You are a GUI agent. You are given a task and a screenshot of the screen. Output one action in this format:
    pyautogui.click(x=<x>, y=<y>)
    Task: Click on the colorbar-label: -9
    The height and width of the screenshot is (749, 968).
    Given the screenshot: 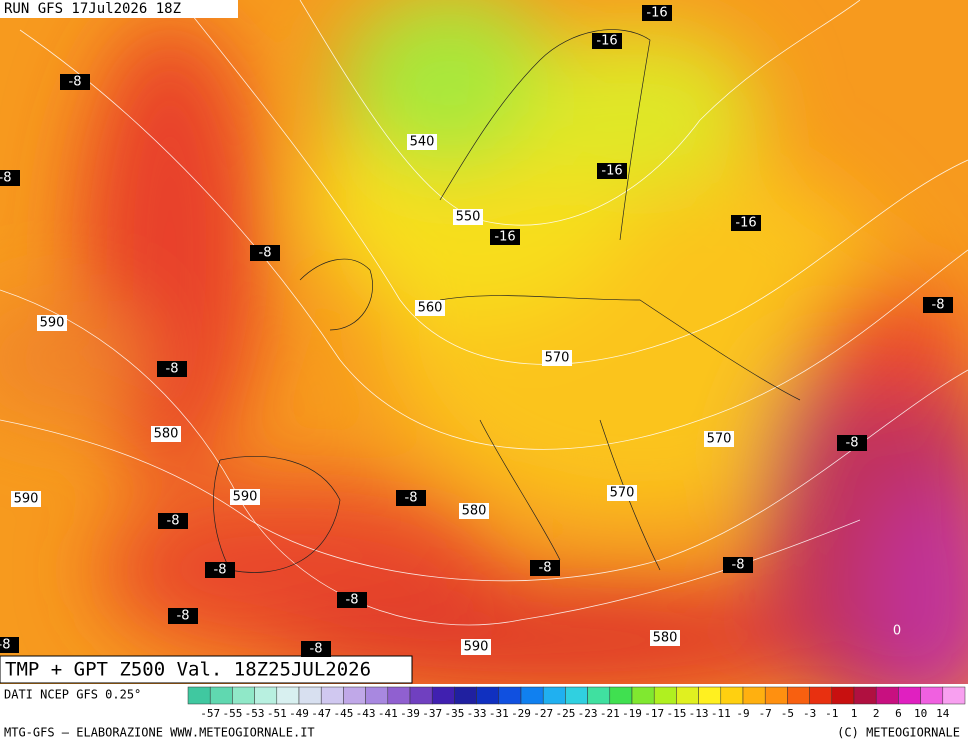 What is the action you would take?
    pyautogui.click(x=742, y=713)
    